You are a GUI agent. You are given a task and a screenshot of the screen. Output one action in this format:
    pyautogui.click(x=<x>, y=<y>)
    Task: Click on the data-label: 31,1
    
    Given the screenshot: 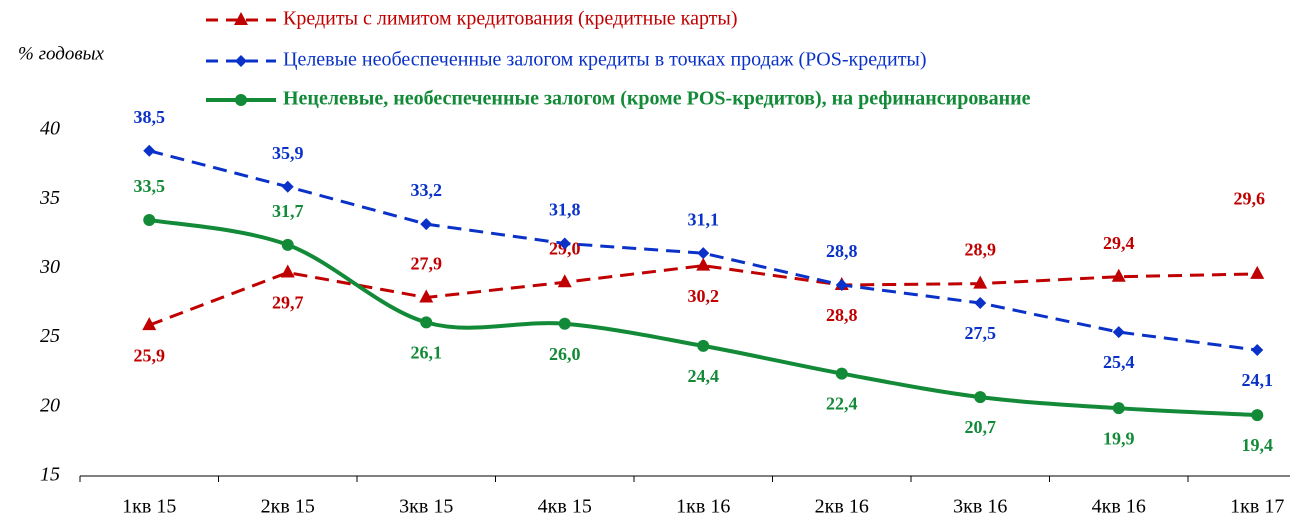 What is the action you would take?
    pyautogui.click(x=704, y=219)
    